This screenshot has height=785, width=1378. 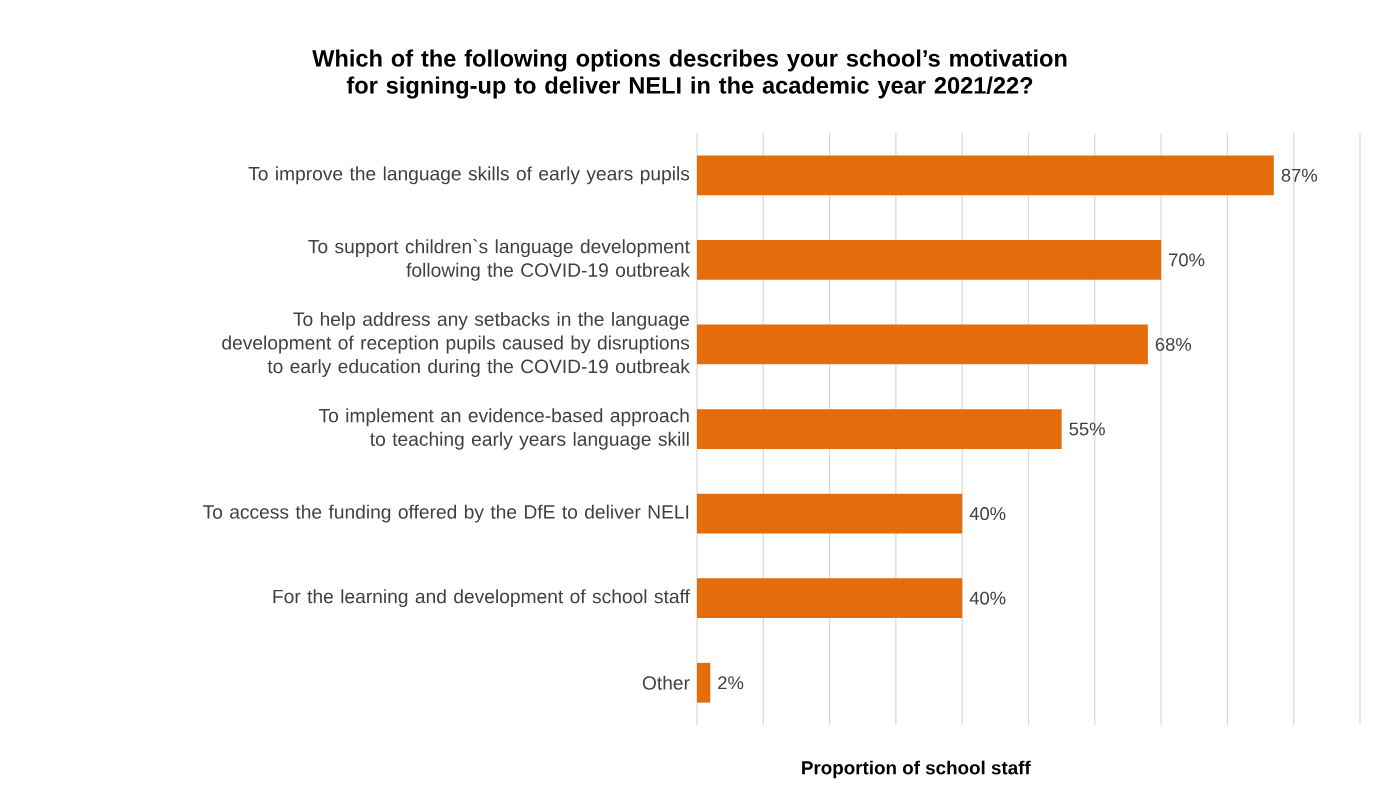 I want to click on y-tick-label: To improve the language skills of early years pupils, so click(x=469, y=175).